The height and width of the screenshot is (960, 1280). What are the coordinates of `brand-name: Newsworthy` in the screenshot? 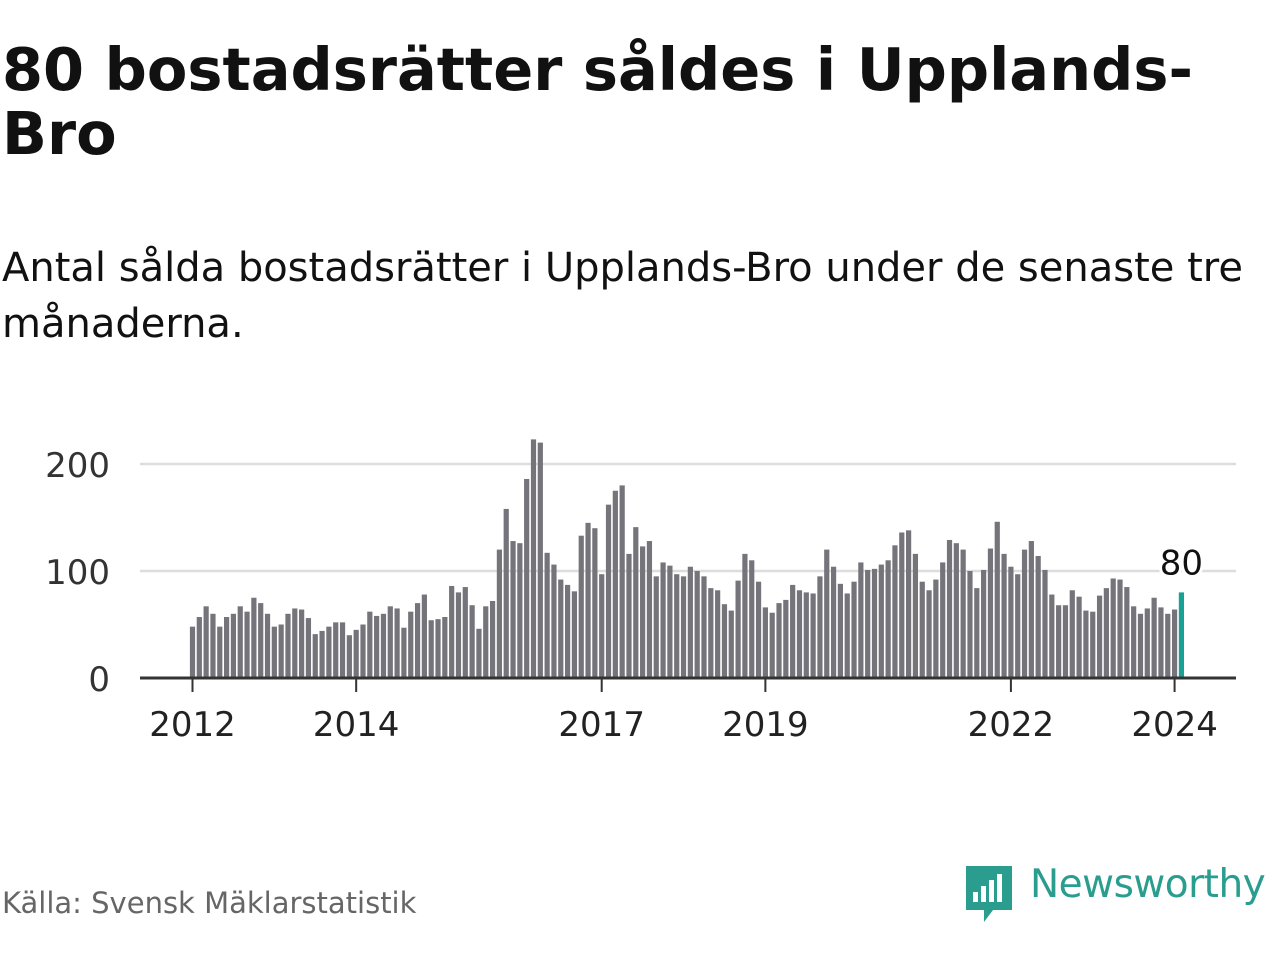 It's located at (1148, 884).